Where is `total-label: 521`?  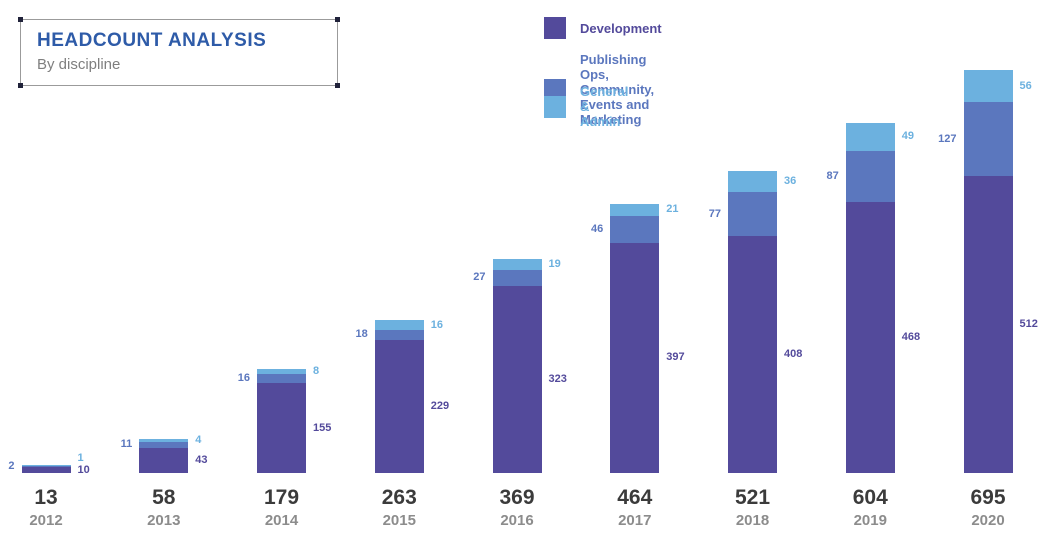 total-label: 521 is located at coordinates (752, 497).